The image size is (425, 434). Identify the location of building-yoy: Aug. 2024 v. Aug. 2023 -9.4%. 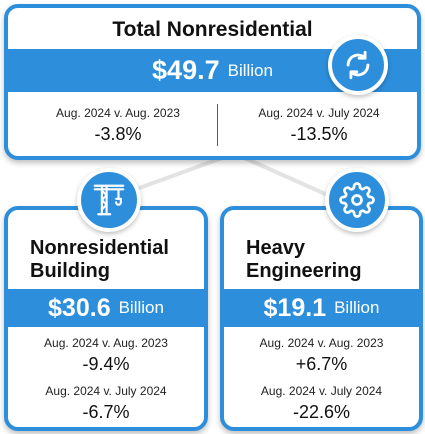
(106, 355).